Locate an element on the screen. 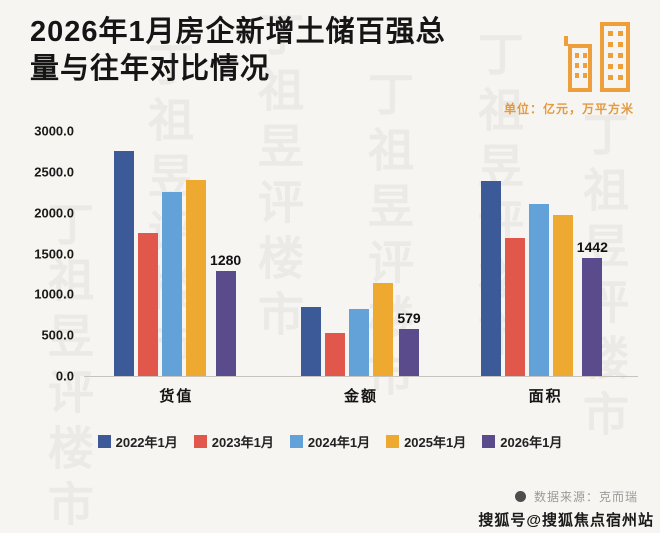 The width and height of the screenshot is (660, 533). bar-group: 1280 is located at coordinates (177, 263).